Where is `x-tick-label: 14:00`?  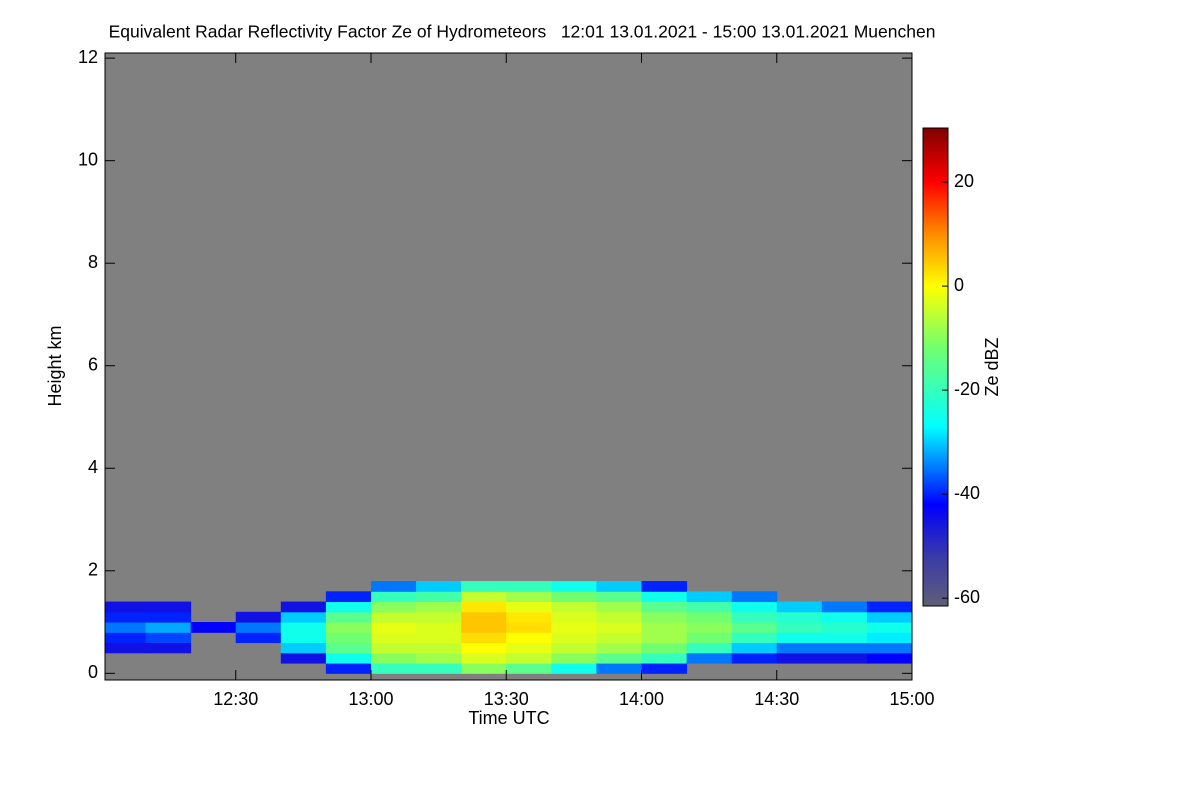 x-tick-label: 14:00 is located at coordinates (641, 699).